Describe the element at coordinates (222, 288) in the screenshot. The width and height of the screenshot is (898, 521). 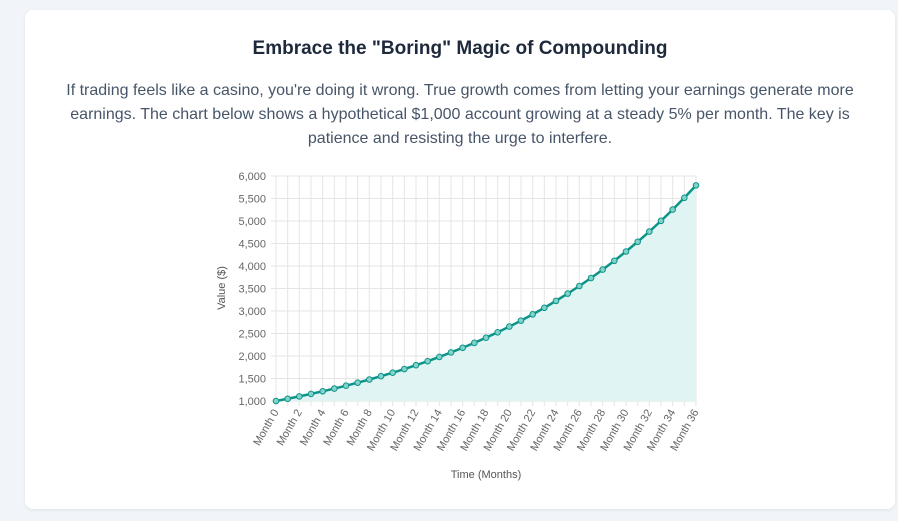
I see `y-axis-title: Value ($)` at that location.